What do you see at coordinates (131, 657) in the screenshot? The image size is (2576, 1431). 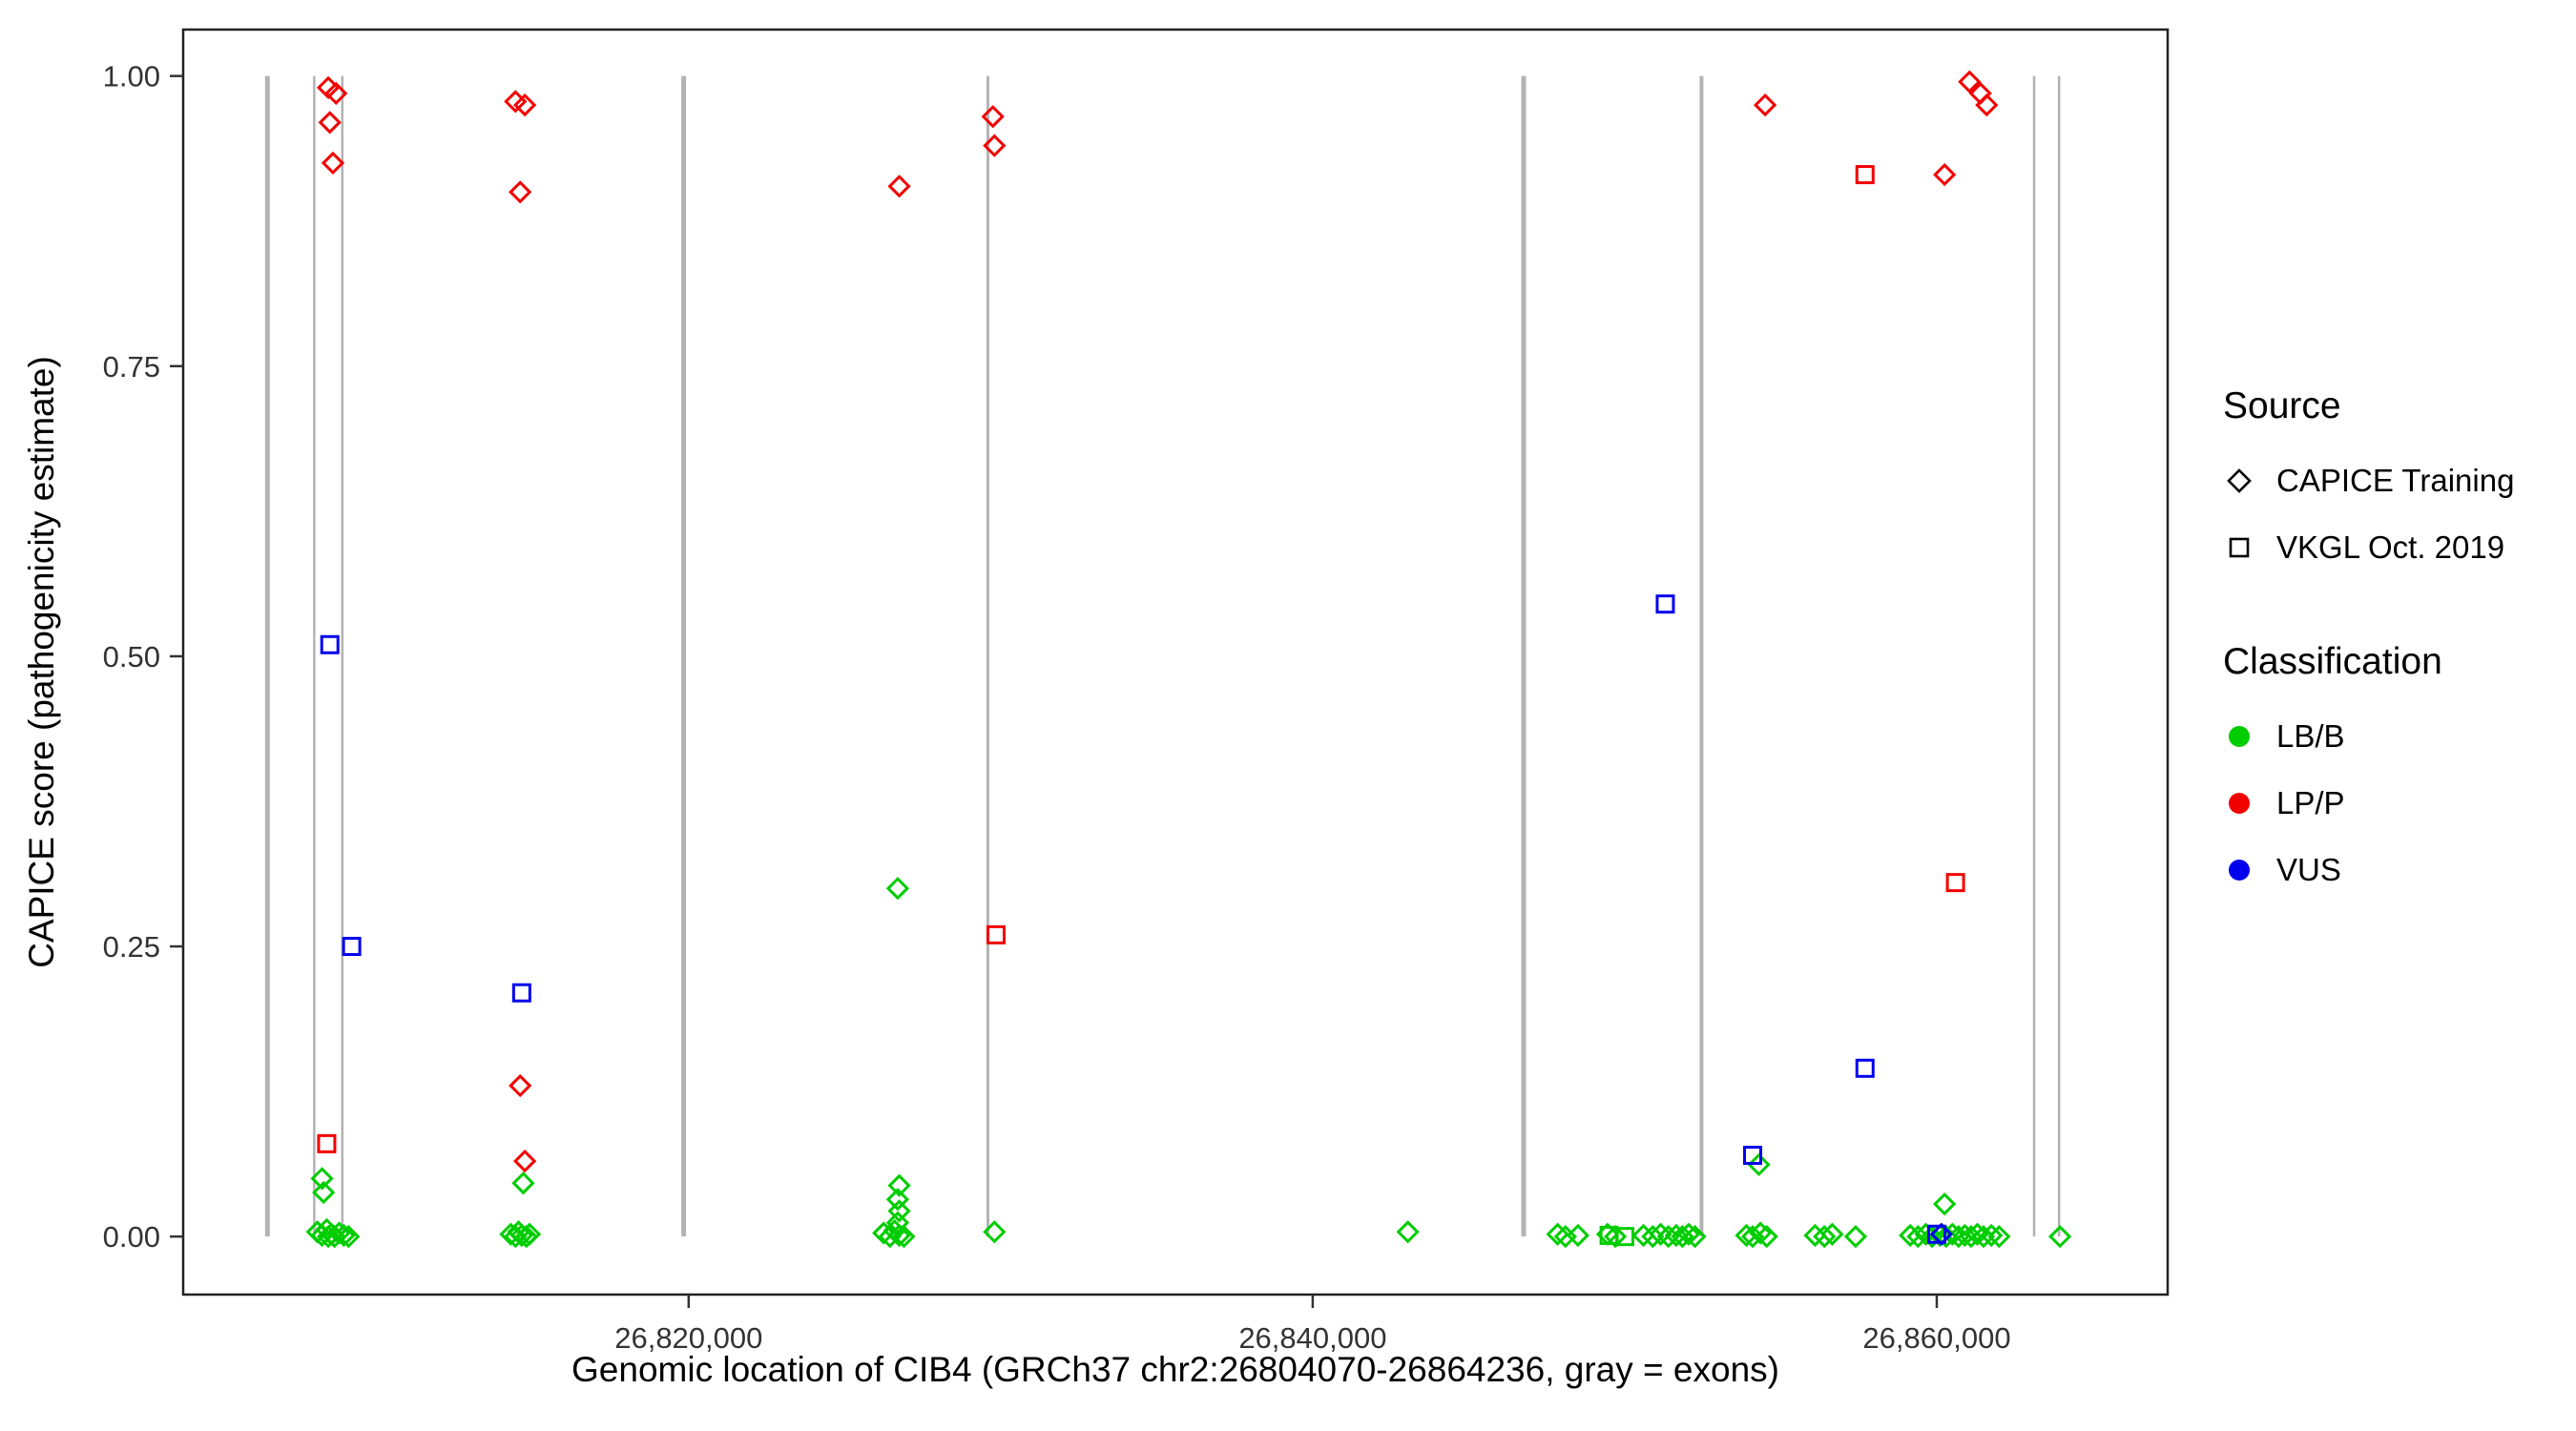 I see `y-axis-tick-label: 0.50` at bounding box center [131, 657].